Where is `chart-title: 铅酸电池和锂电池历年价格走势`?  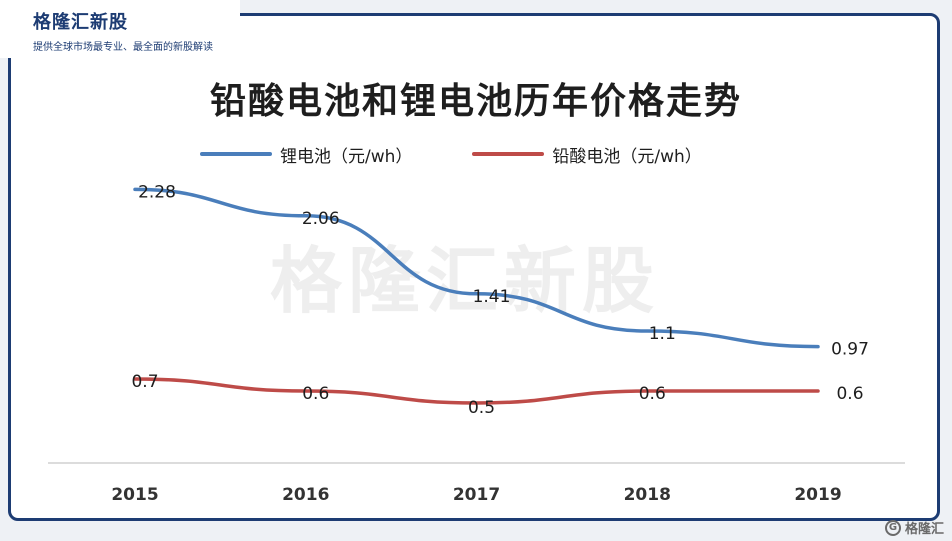 chart-title: 铅酸电池和锂电池历年价格走势 is located at coordinates (475, 101).